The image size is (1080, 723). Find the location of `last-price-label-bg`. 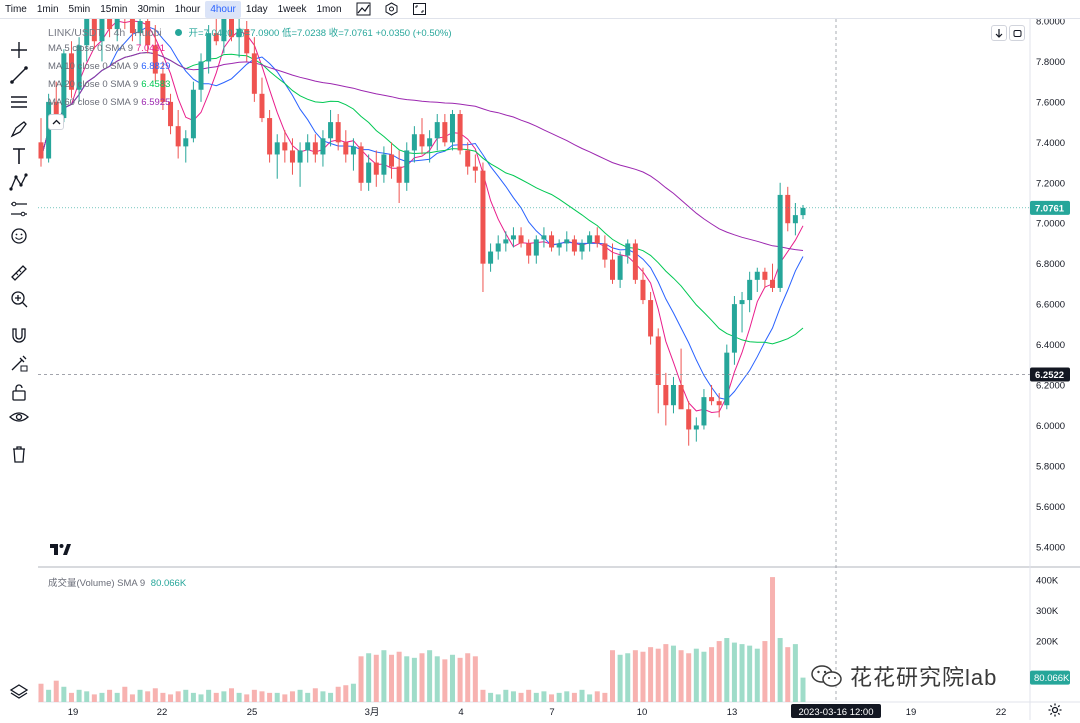

last-price-label-bg is located at coordinates (1050, 207).